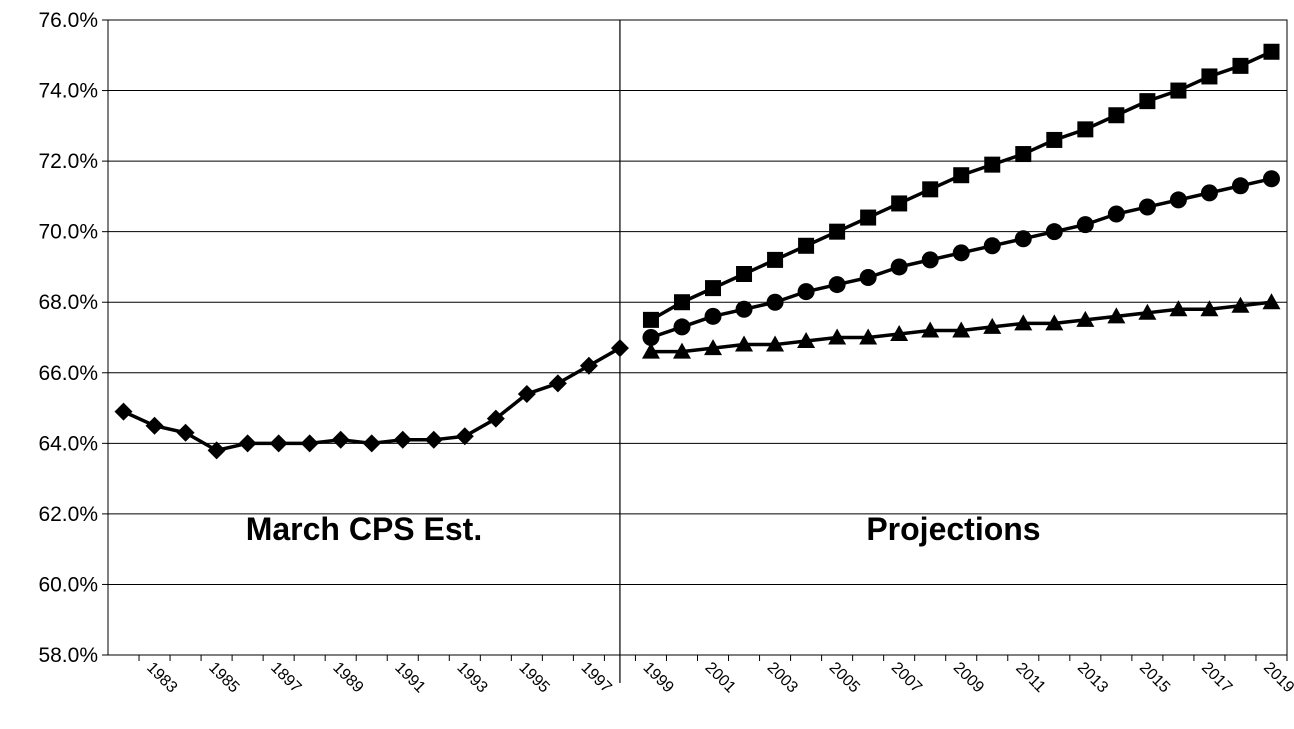 Image resolution: width=1294 pixels, height=729 pixels. What do you see at coordinates (68, 302) in the screenshot?
I see `y-tick-label: 68.0%` at bounding box center [68, 302].